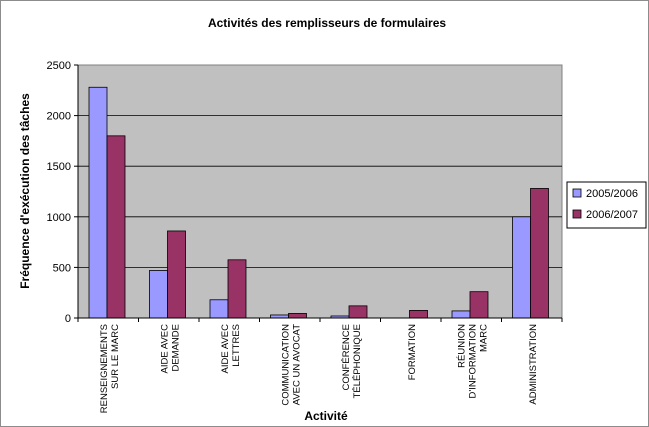 The height and width of the screenshot is (427, 649). Describe the element at coordinates (461, 346) in the screenshot. I see `category-label: RÉUNION` at that location.